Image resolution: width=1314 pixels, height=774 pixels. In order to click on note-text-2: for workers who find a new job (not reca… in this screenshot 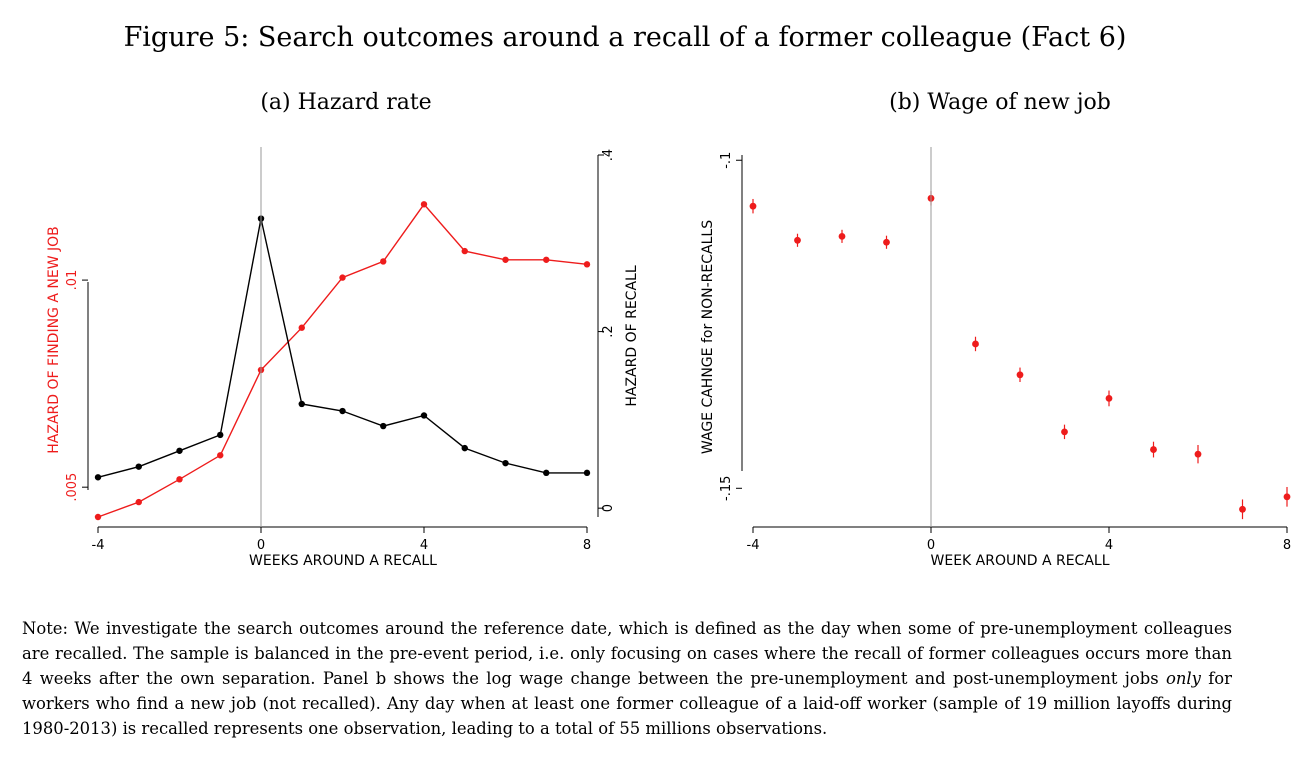, I will do `click(627, 703)`.